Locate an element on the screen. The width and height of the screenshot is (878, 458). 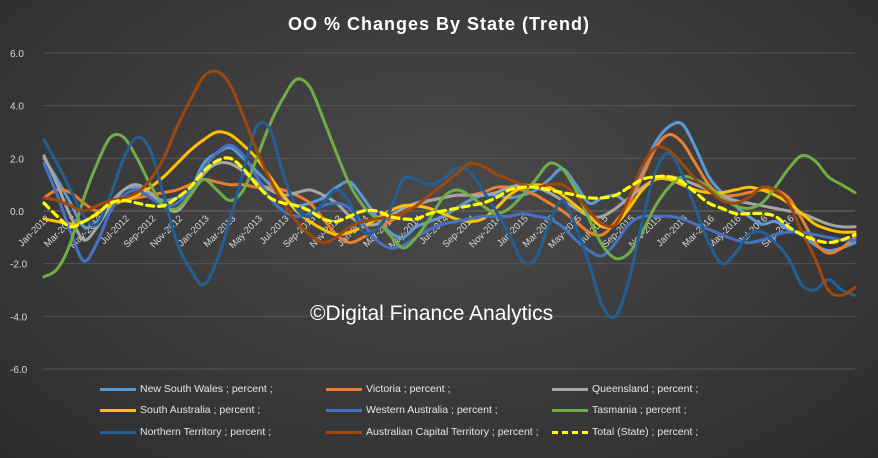
legend-item: Australian Capital Territory ; percent ; is located at coordinates (432, 432).